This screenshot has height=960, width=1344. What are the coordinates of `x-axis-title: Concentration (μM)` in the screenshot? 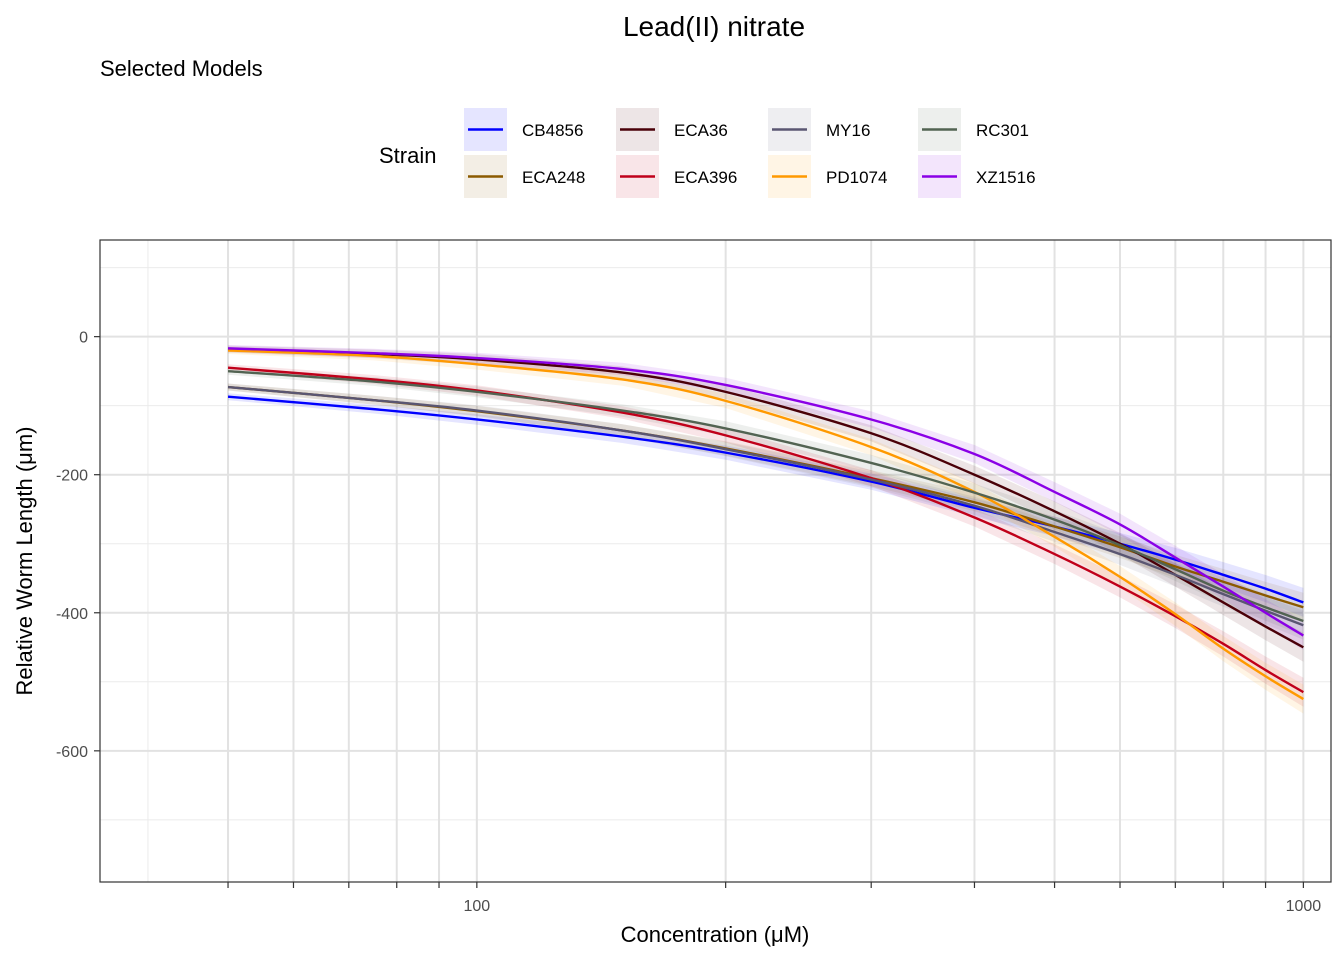 It's located at (715, 934).